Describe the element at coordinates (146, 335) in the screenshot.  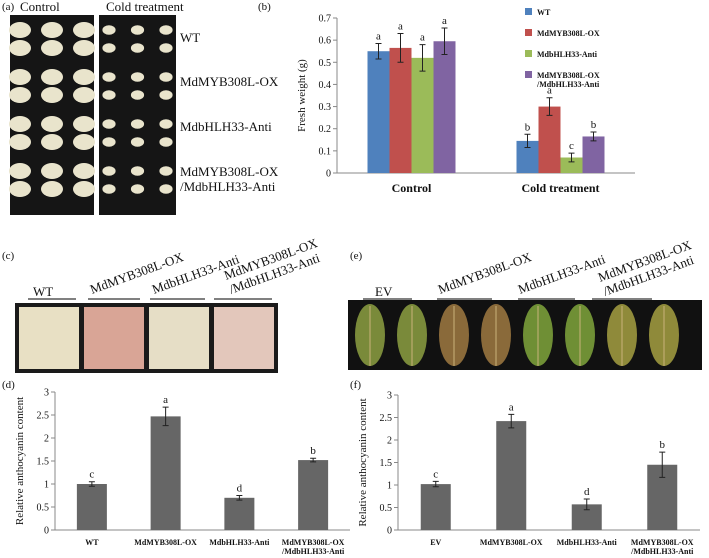
I see `photo-c` at that location.